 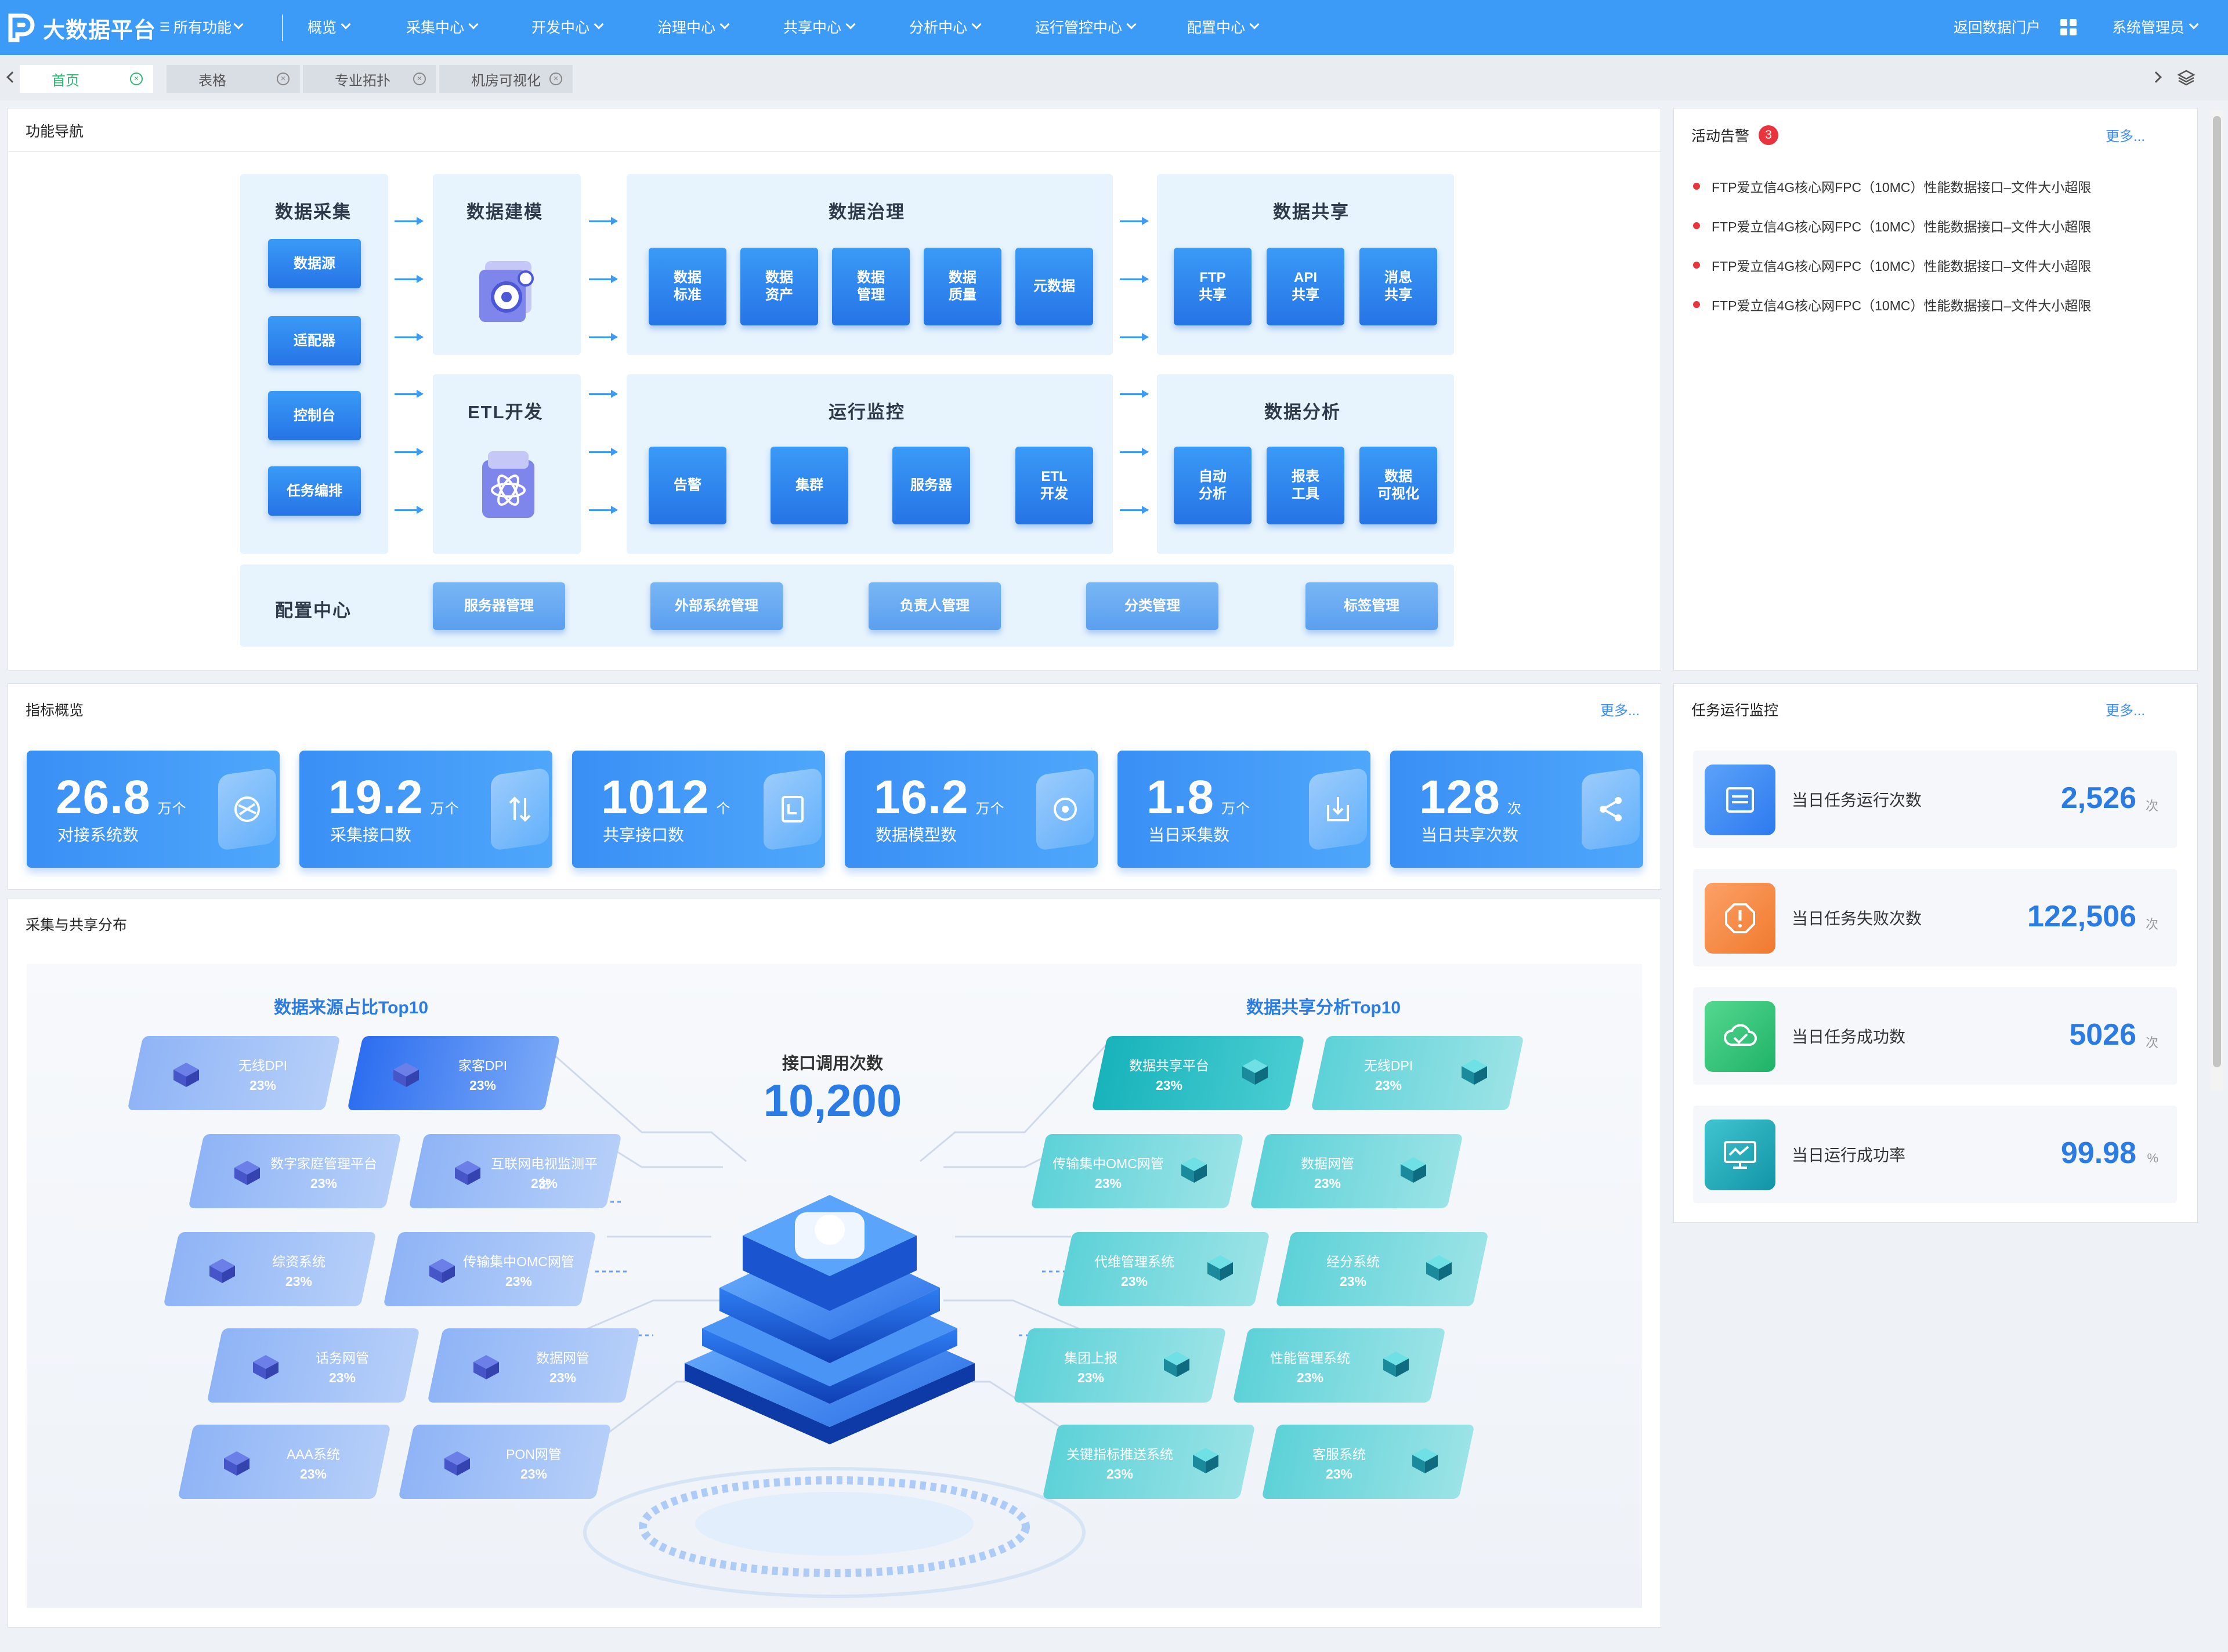 What do you see at coordinates (644, 835) in the screenshot?
I see `metric-label: 共享接口数` at bounding box center [644, 835].